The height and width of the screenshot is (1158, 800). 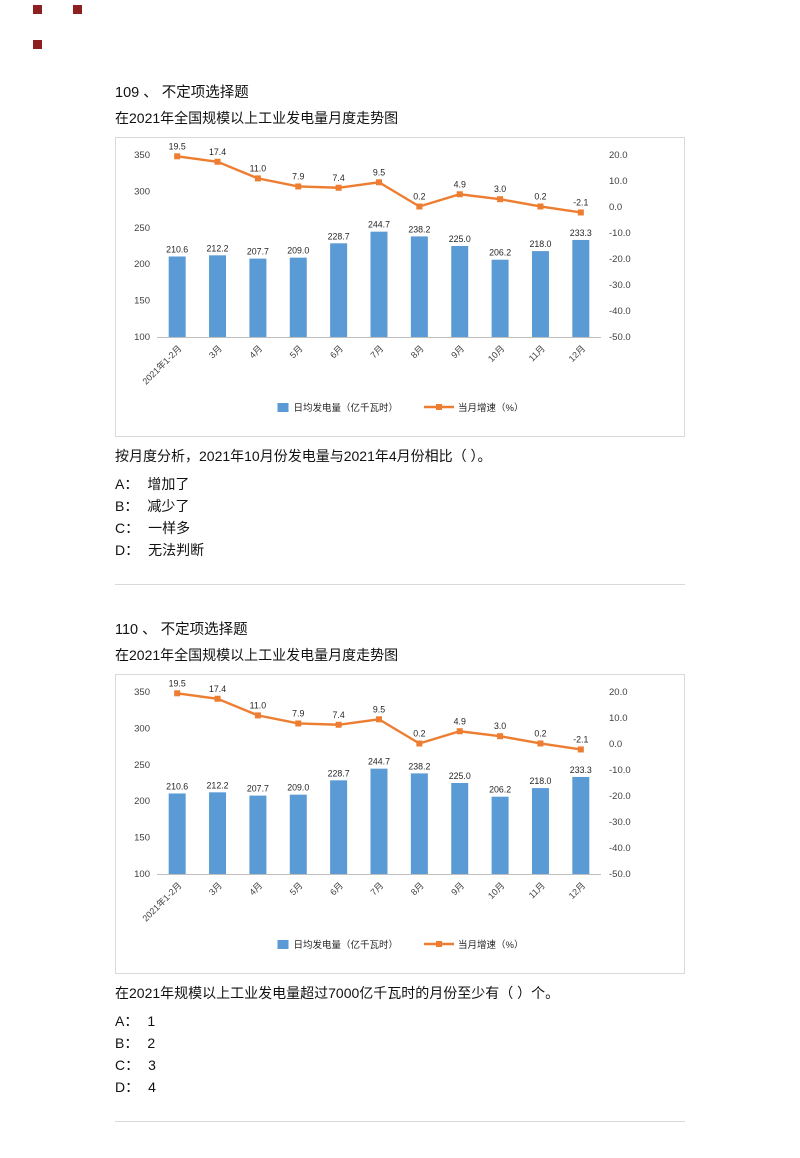 What do you see at coordinates (460, 776) in the screenshot?
I see `svg-text: 225.0` at bounding box center [460, 776].